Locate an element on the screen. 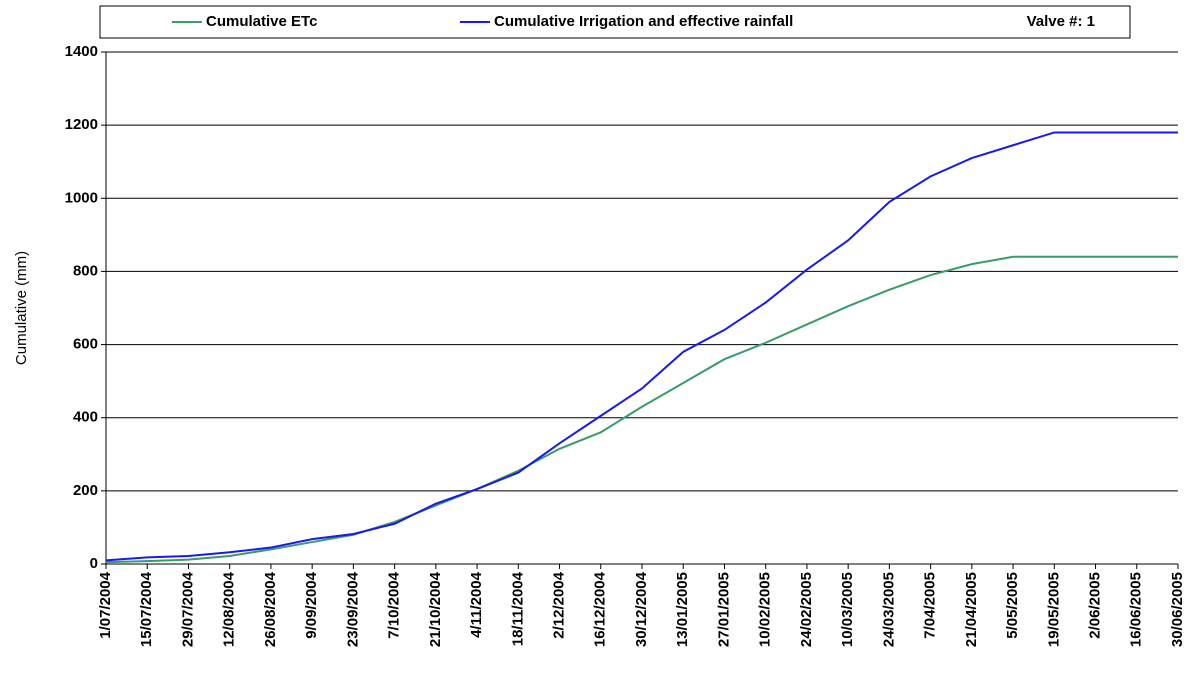  y-tick-label: 1200 is located at coordinates (81, 124).